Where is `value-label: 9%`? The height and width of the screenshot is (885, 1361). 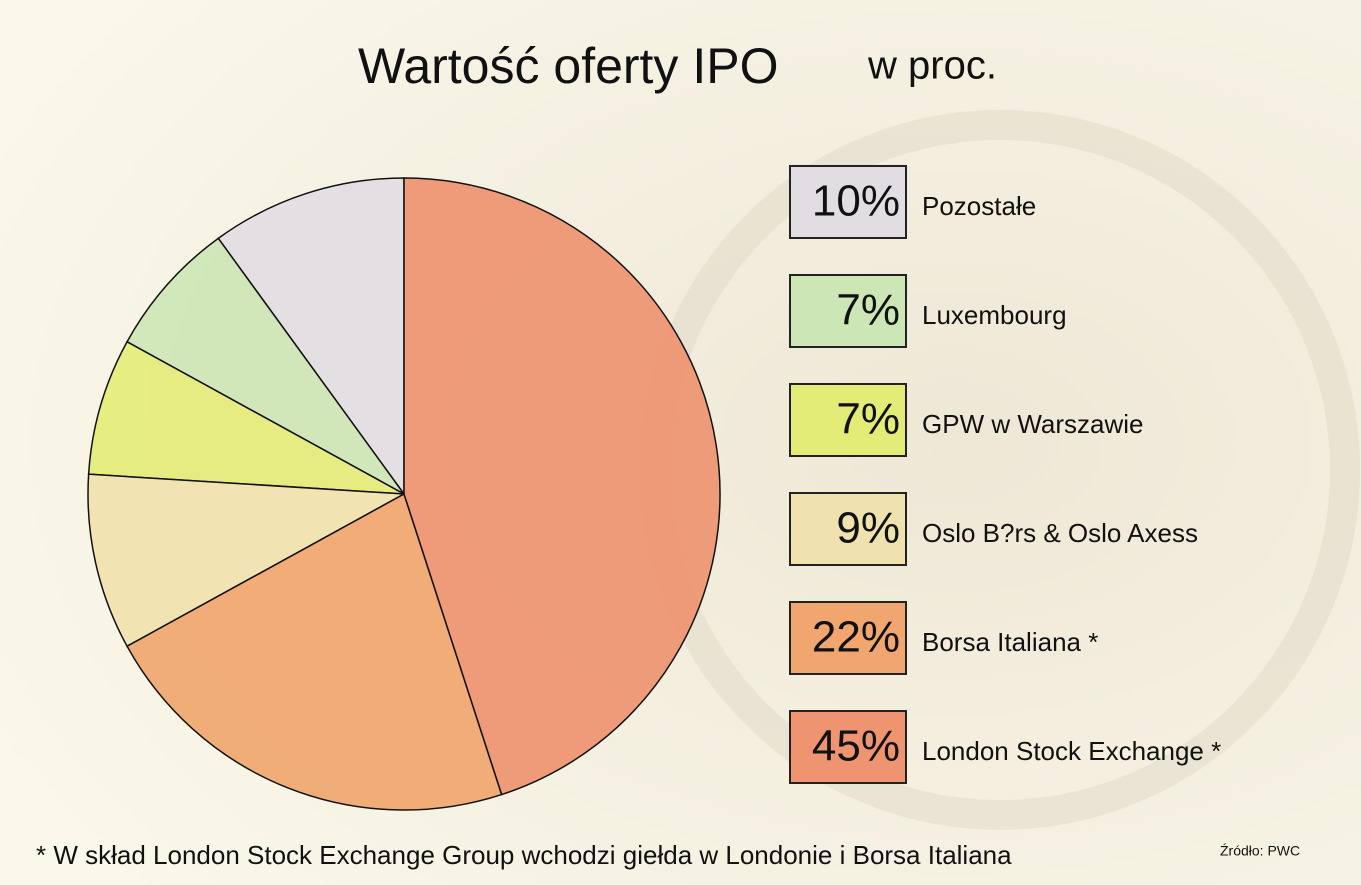
value-label: 9% is located at coordinates (868, 528).